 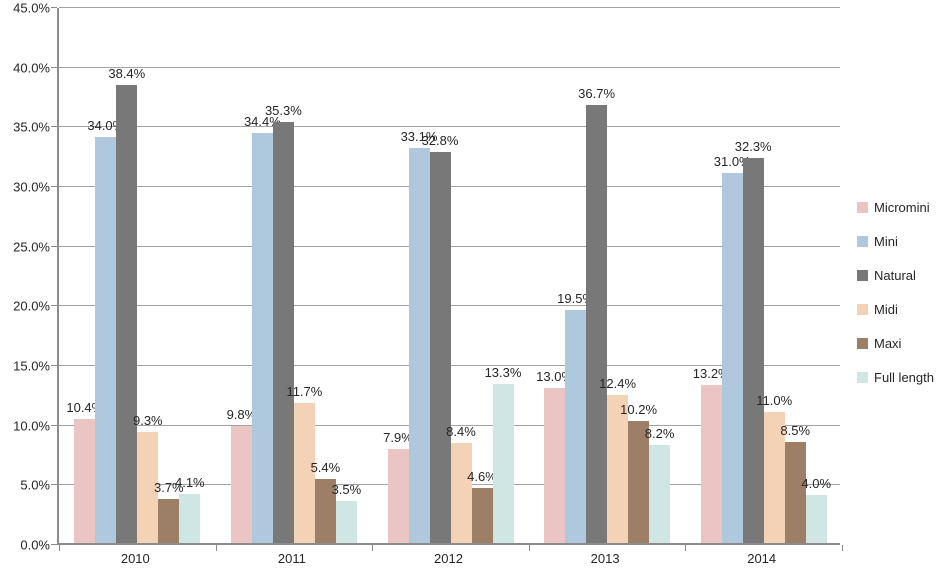 I want to click on legend-label: Mini, so click(x=886, y=241).